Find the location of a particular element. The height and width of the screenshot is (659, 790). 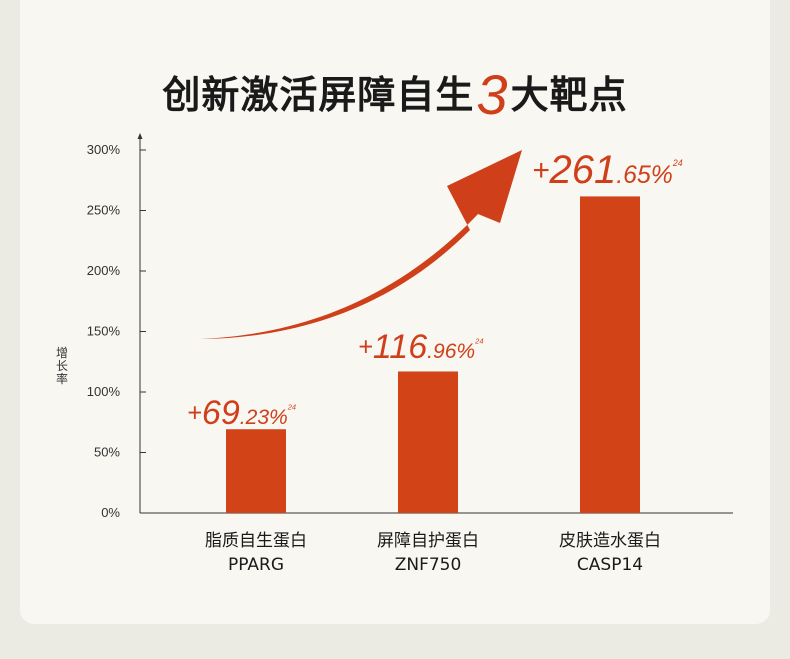

title-text-before: 创新激活屏障自生 is located at coordinates (318, 95).